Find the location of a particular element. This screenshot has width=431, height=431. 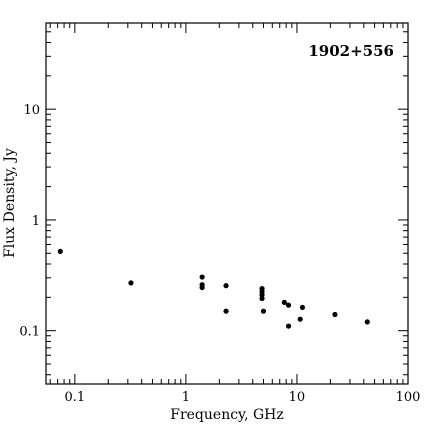

y-tick-label: 10 is located at coordinates (31, 110).